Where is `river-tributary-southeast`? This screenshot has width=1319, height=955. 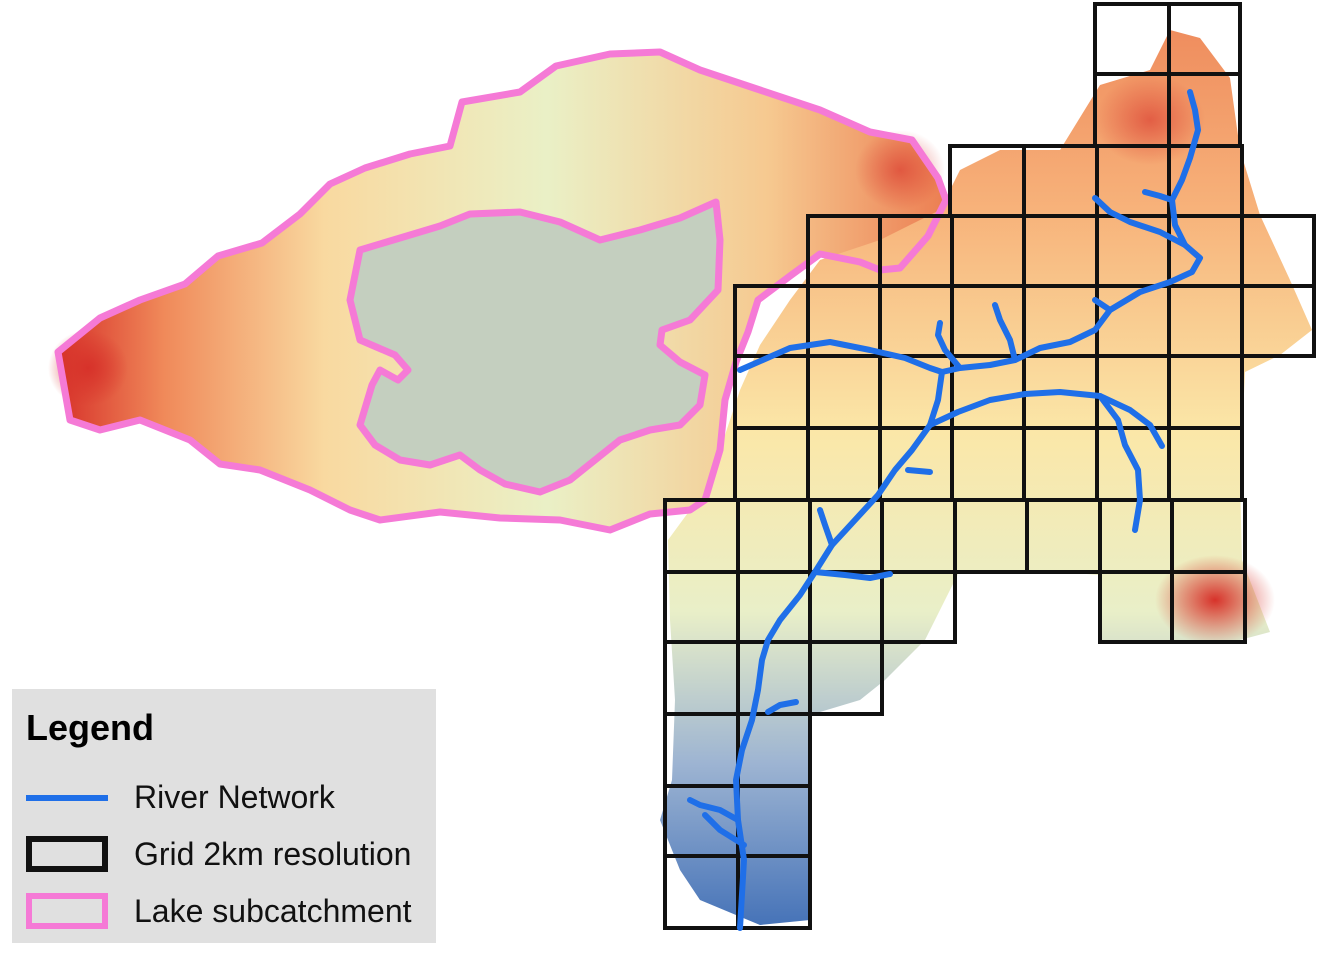
river-tributary-southeast is located at coordinates (1120, 463).